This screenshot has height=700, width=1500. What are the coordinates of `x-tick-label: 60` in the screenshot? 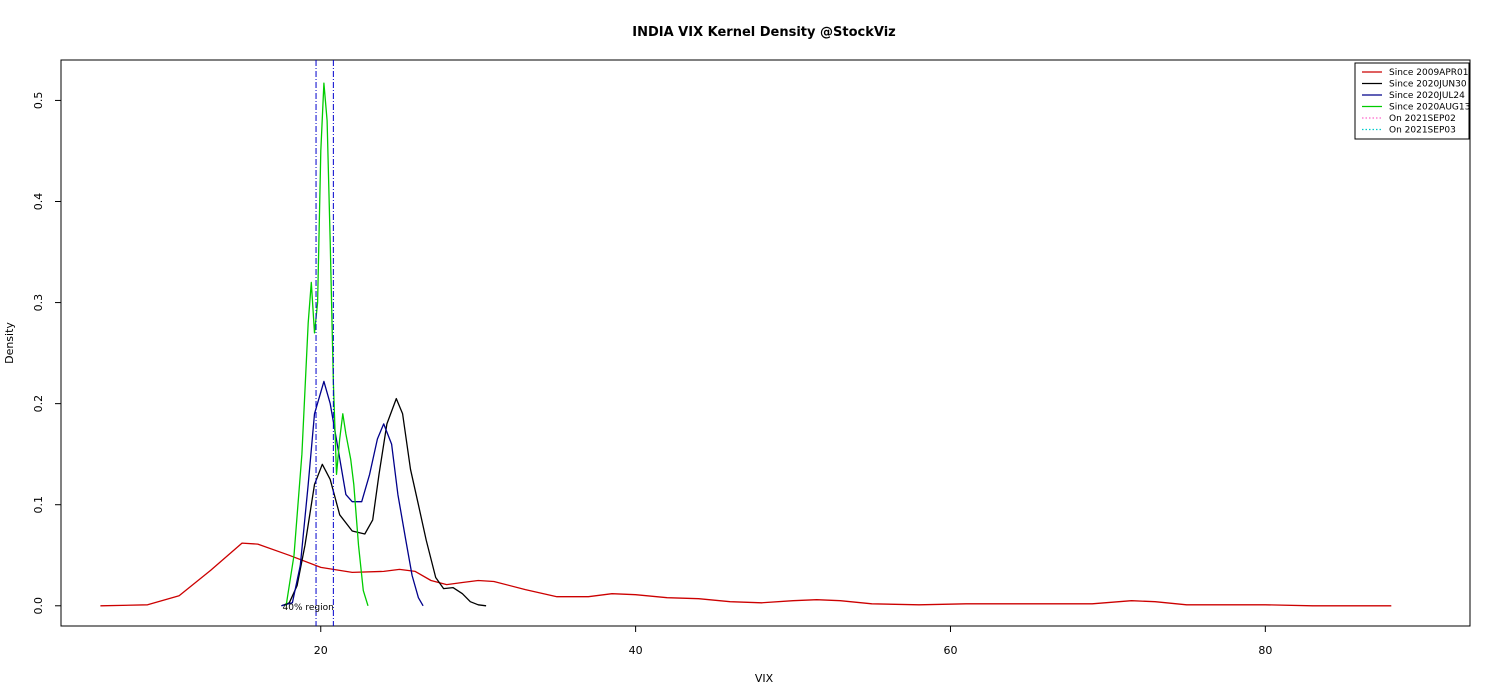 It's located at (950, 650).